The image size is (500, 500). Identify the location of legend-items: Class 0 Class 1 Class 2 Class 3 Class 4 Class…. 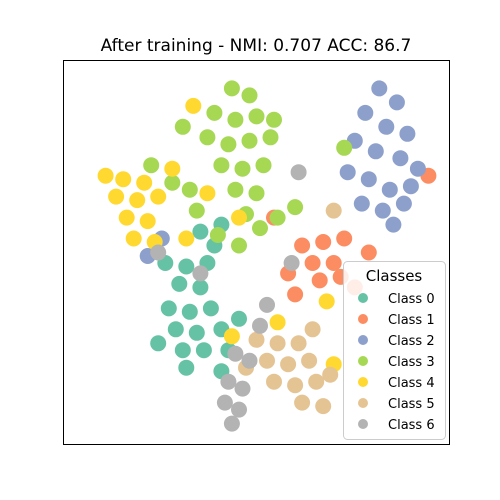
(396, 362).